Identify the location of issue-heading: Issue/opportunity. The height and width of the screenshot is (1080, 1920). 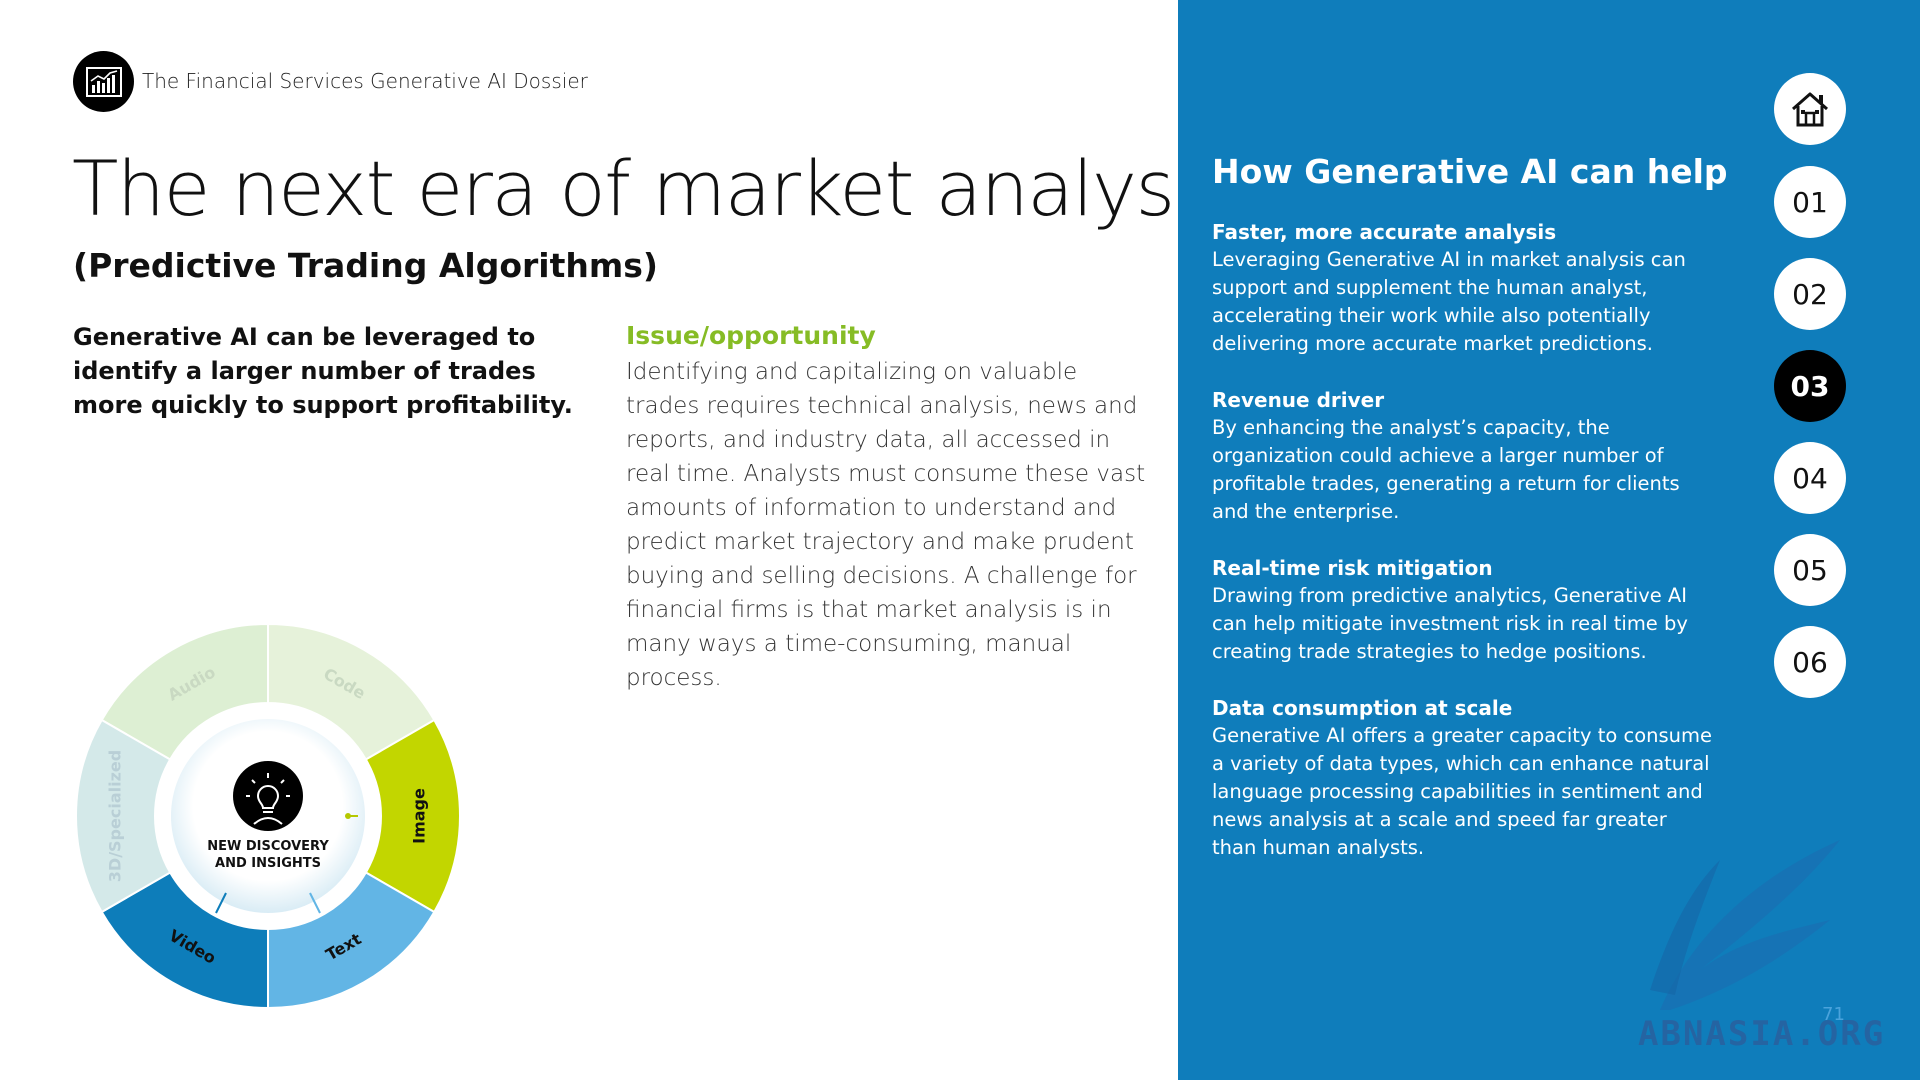
(751, 335).